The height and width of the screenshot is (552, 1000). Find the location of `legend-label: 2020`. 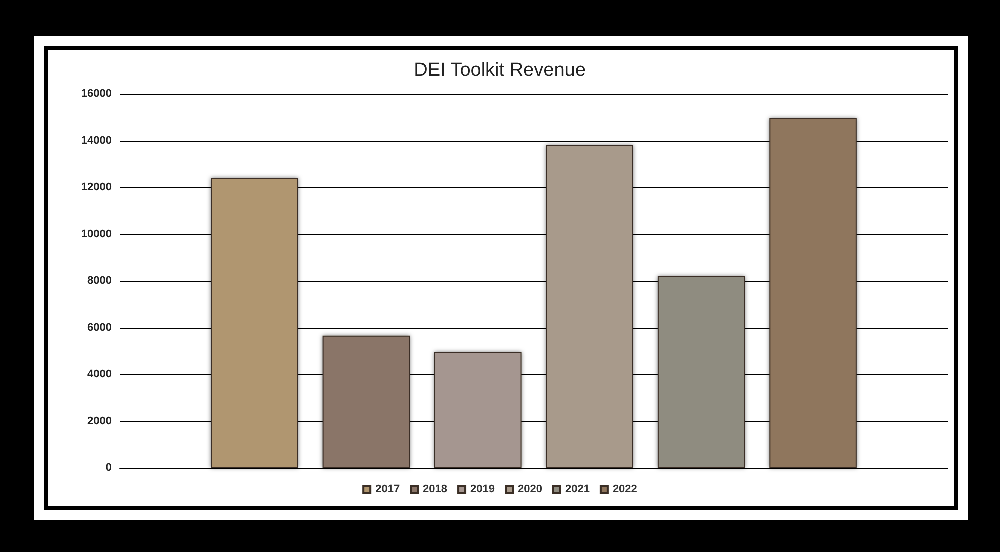

legend-label: 2020 is located at coordinates (530, 490).